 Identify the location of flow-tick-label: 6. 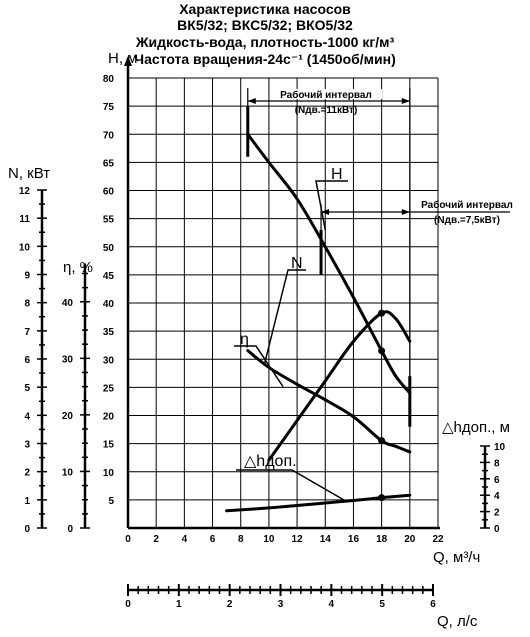
(213, 539).